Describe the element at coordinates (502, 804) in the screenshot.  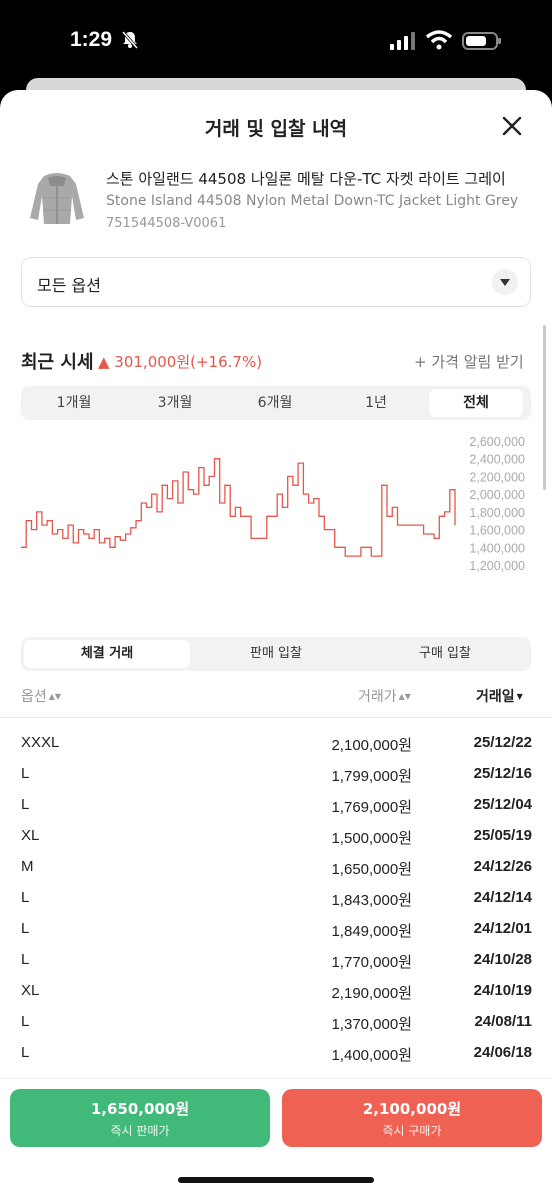
I see `row-date: 25/12/04` at that location.